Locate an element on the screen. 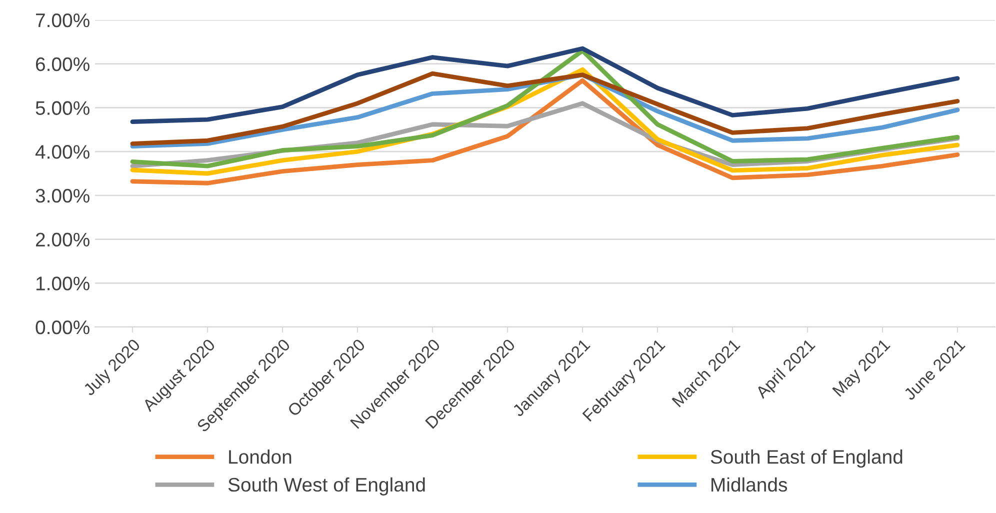 The image size is (996, 513). legend-label: South East of England is located at coordinates (806, 459).